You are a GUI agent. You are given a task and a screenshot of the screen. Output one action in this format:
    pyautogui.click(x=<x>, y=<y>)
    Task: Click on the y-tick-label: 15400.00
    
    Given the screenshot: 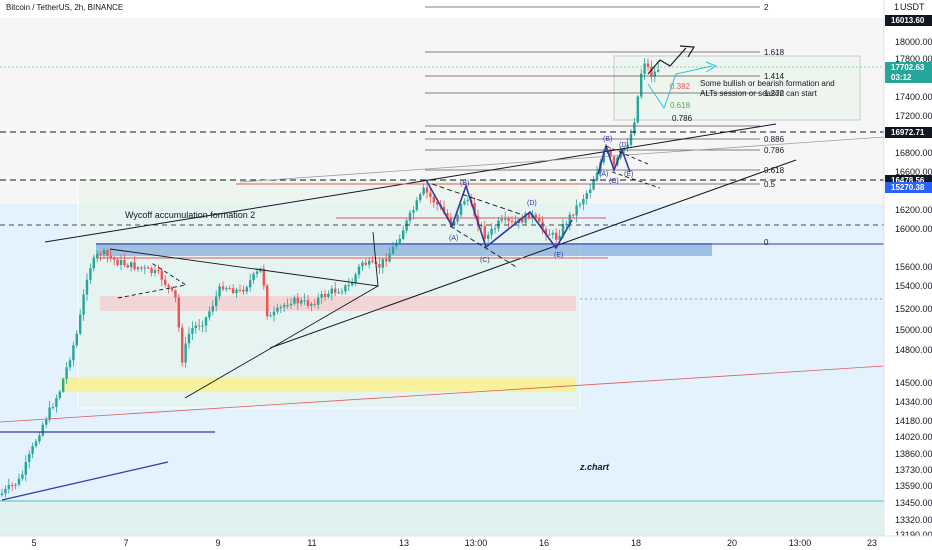 What is the action you would take?
    pyautogui.click(x=913, y=286)
    